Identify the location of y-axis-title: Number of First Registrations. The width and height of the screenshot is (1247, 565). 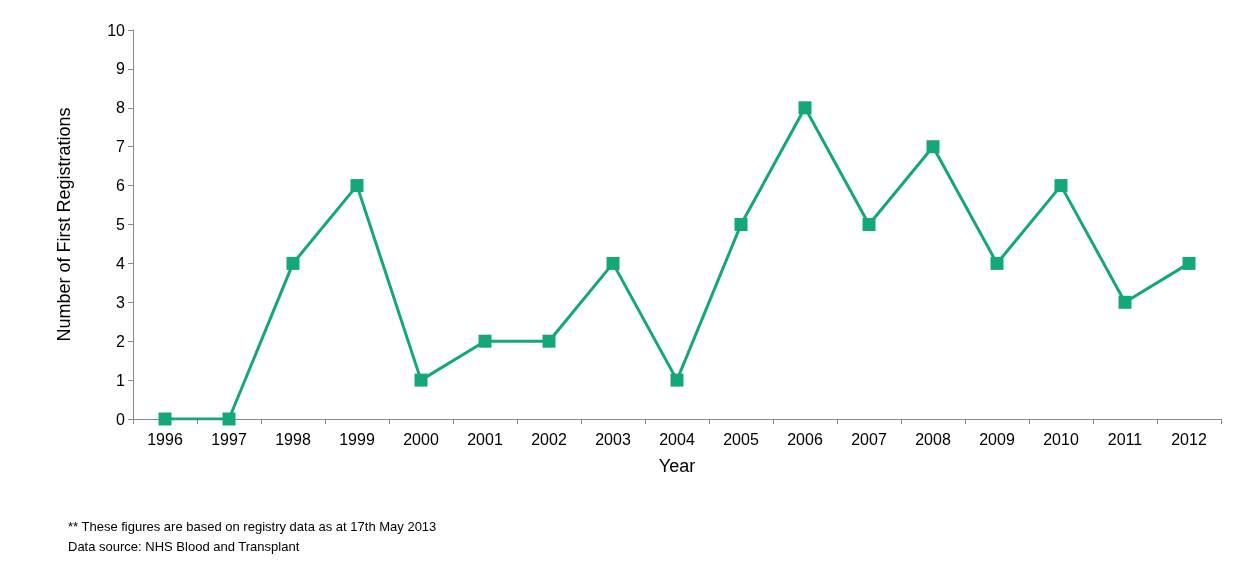
(64, 224).